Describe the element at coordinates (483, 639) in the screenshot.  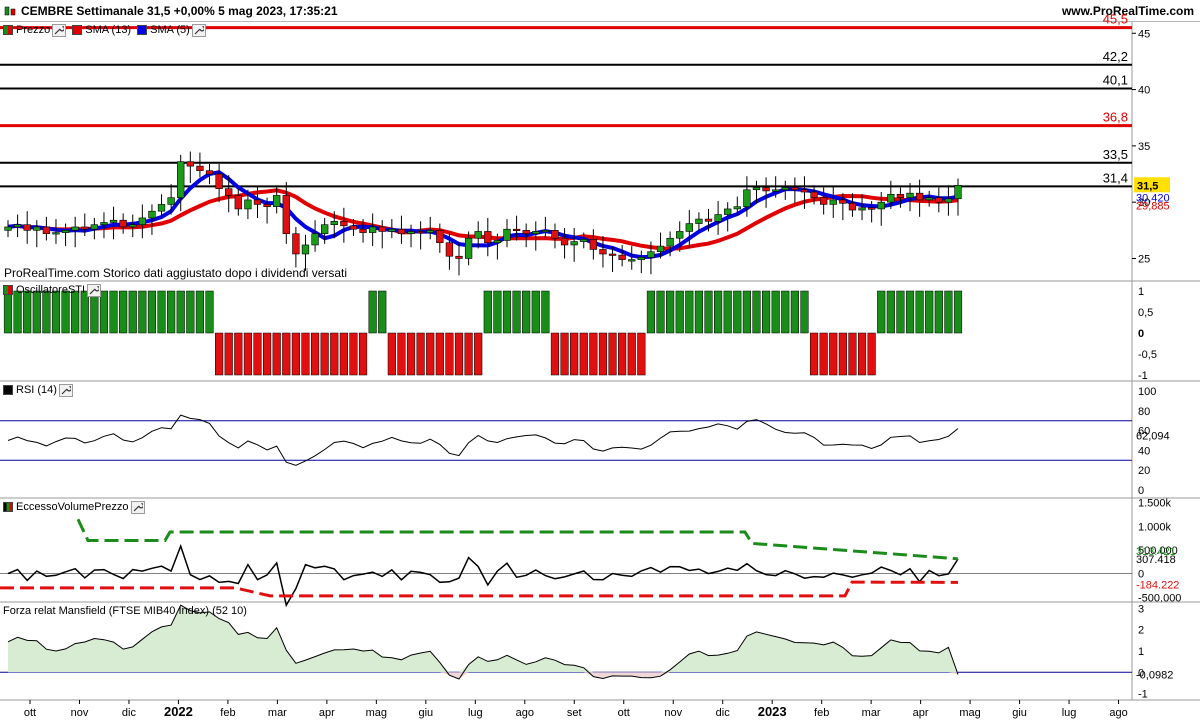
I see `mansfield-area-positive` at that location.